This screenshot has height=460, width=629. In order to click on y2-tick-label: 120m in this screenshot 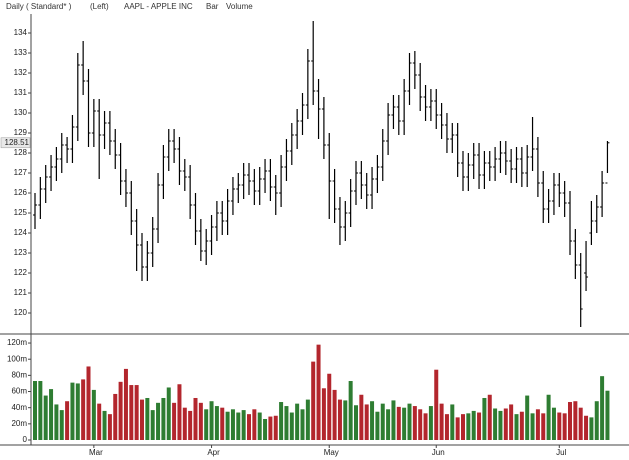, I will do `click(17, 342)`.